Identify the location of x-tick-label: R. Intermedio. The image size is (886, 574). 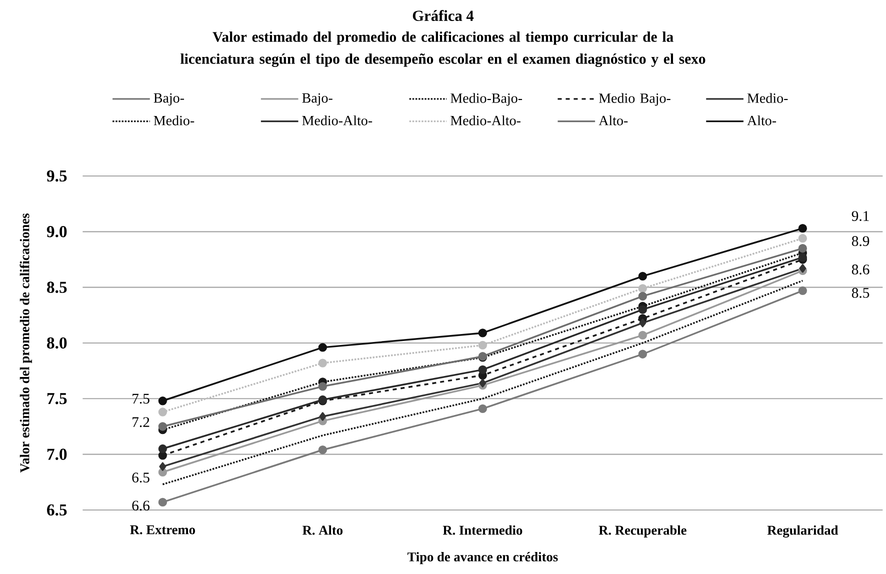
(482, 530).